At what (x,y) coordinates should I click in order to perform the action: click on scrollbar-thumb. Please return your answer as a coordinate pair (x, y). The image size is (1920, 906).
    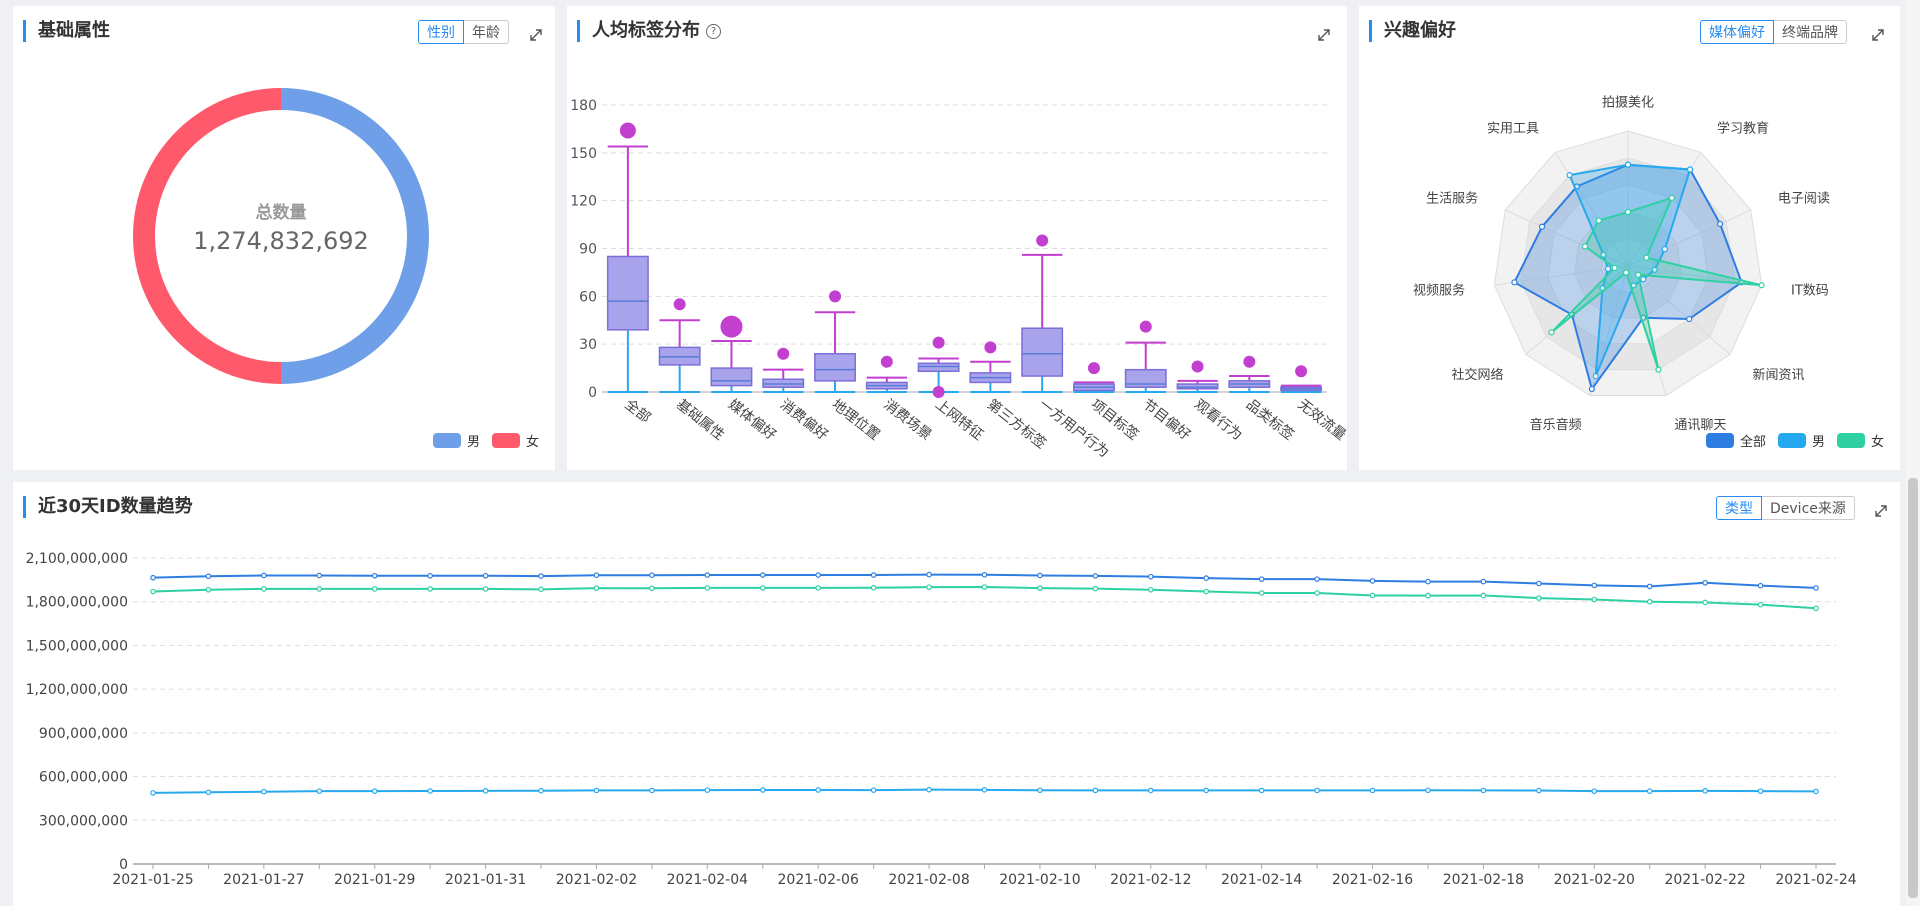
    Looking at the image, I should click on (1913, 688).